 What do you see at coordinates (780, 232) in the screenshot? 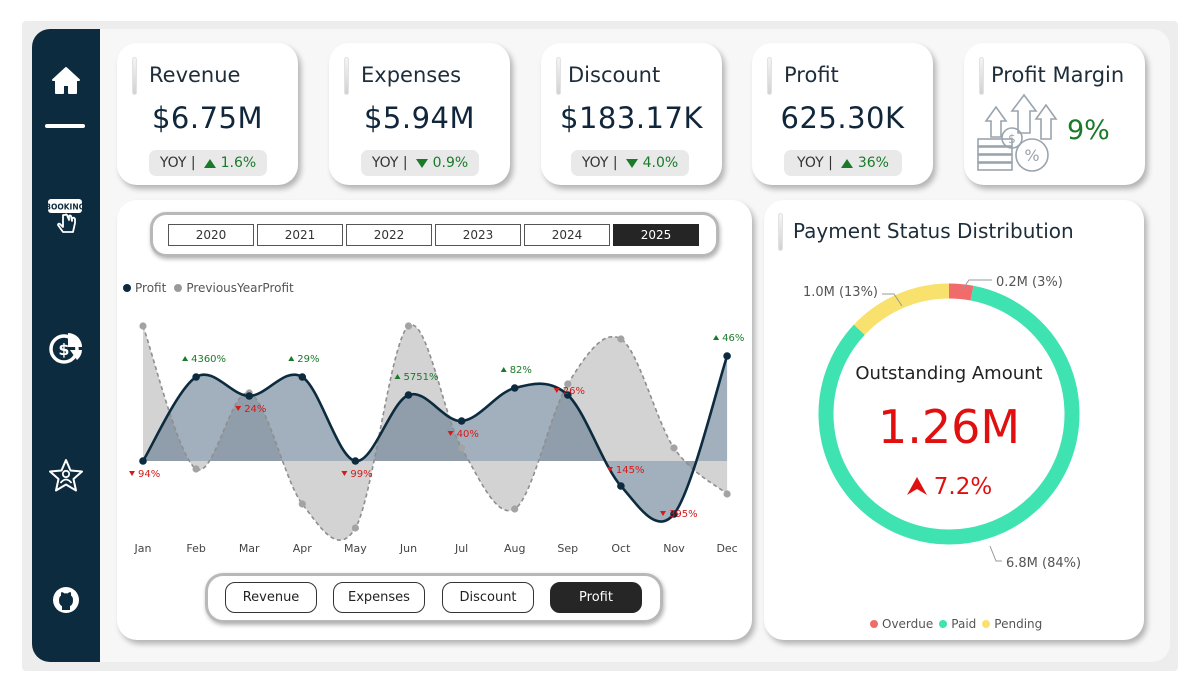
I see `card-accent-bar` at bounding box center [780, 232].